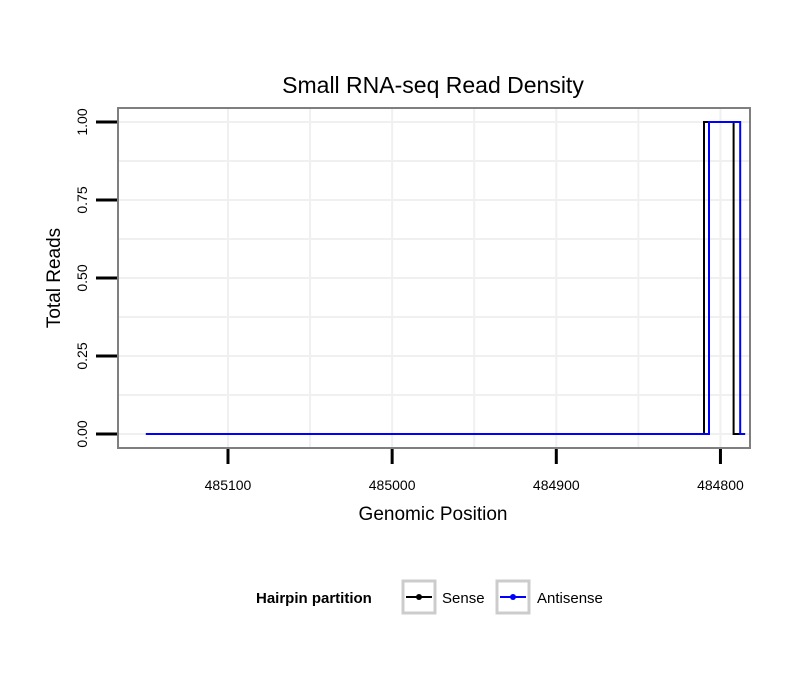  I want to click on x-tick-label: 484900, so click(556, 485).